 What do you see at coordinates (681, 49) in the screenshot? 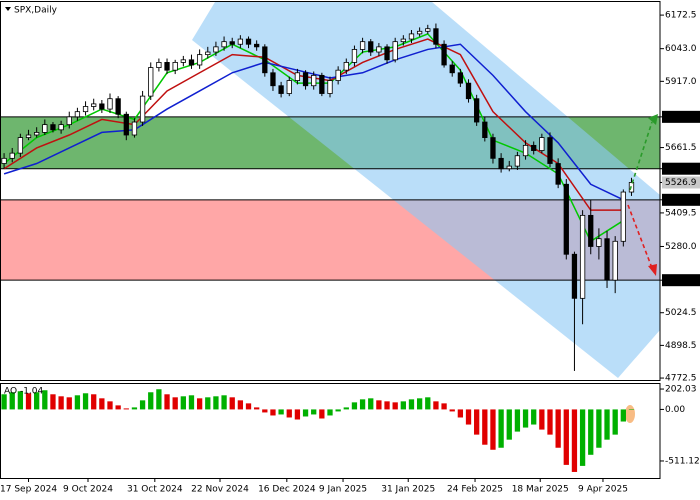
I see `y-tick-label: 6043.0` at bounding box center [681, 49].